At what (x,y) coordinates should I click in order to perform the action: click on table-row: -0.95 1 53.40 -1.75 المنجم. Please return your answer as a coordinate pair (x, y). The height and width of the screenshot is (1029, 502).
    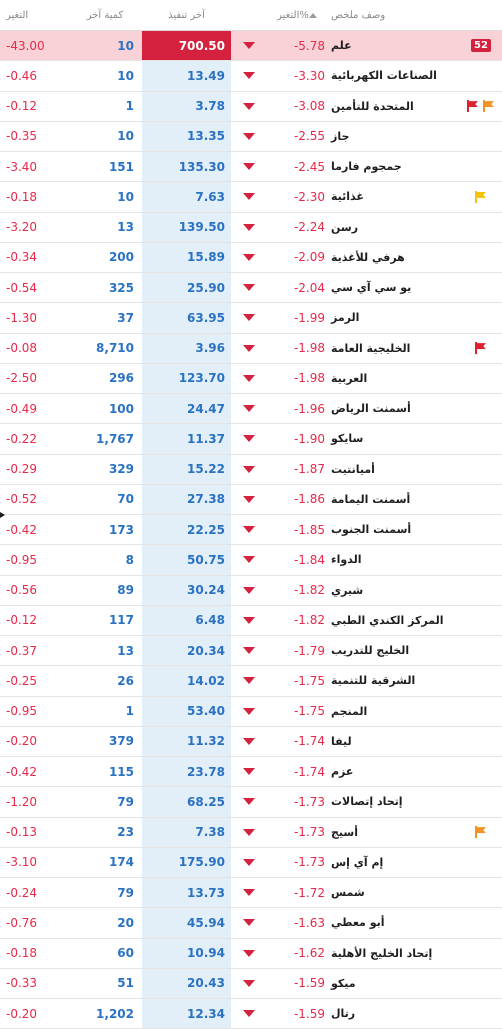
    Looking at the image, I should click on (251, 711).